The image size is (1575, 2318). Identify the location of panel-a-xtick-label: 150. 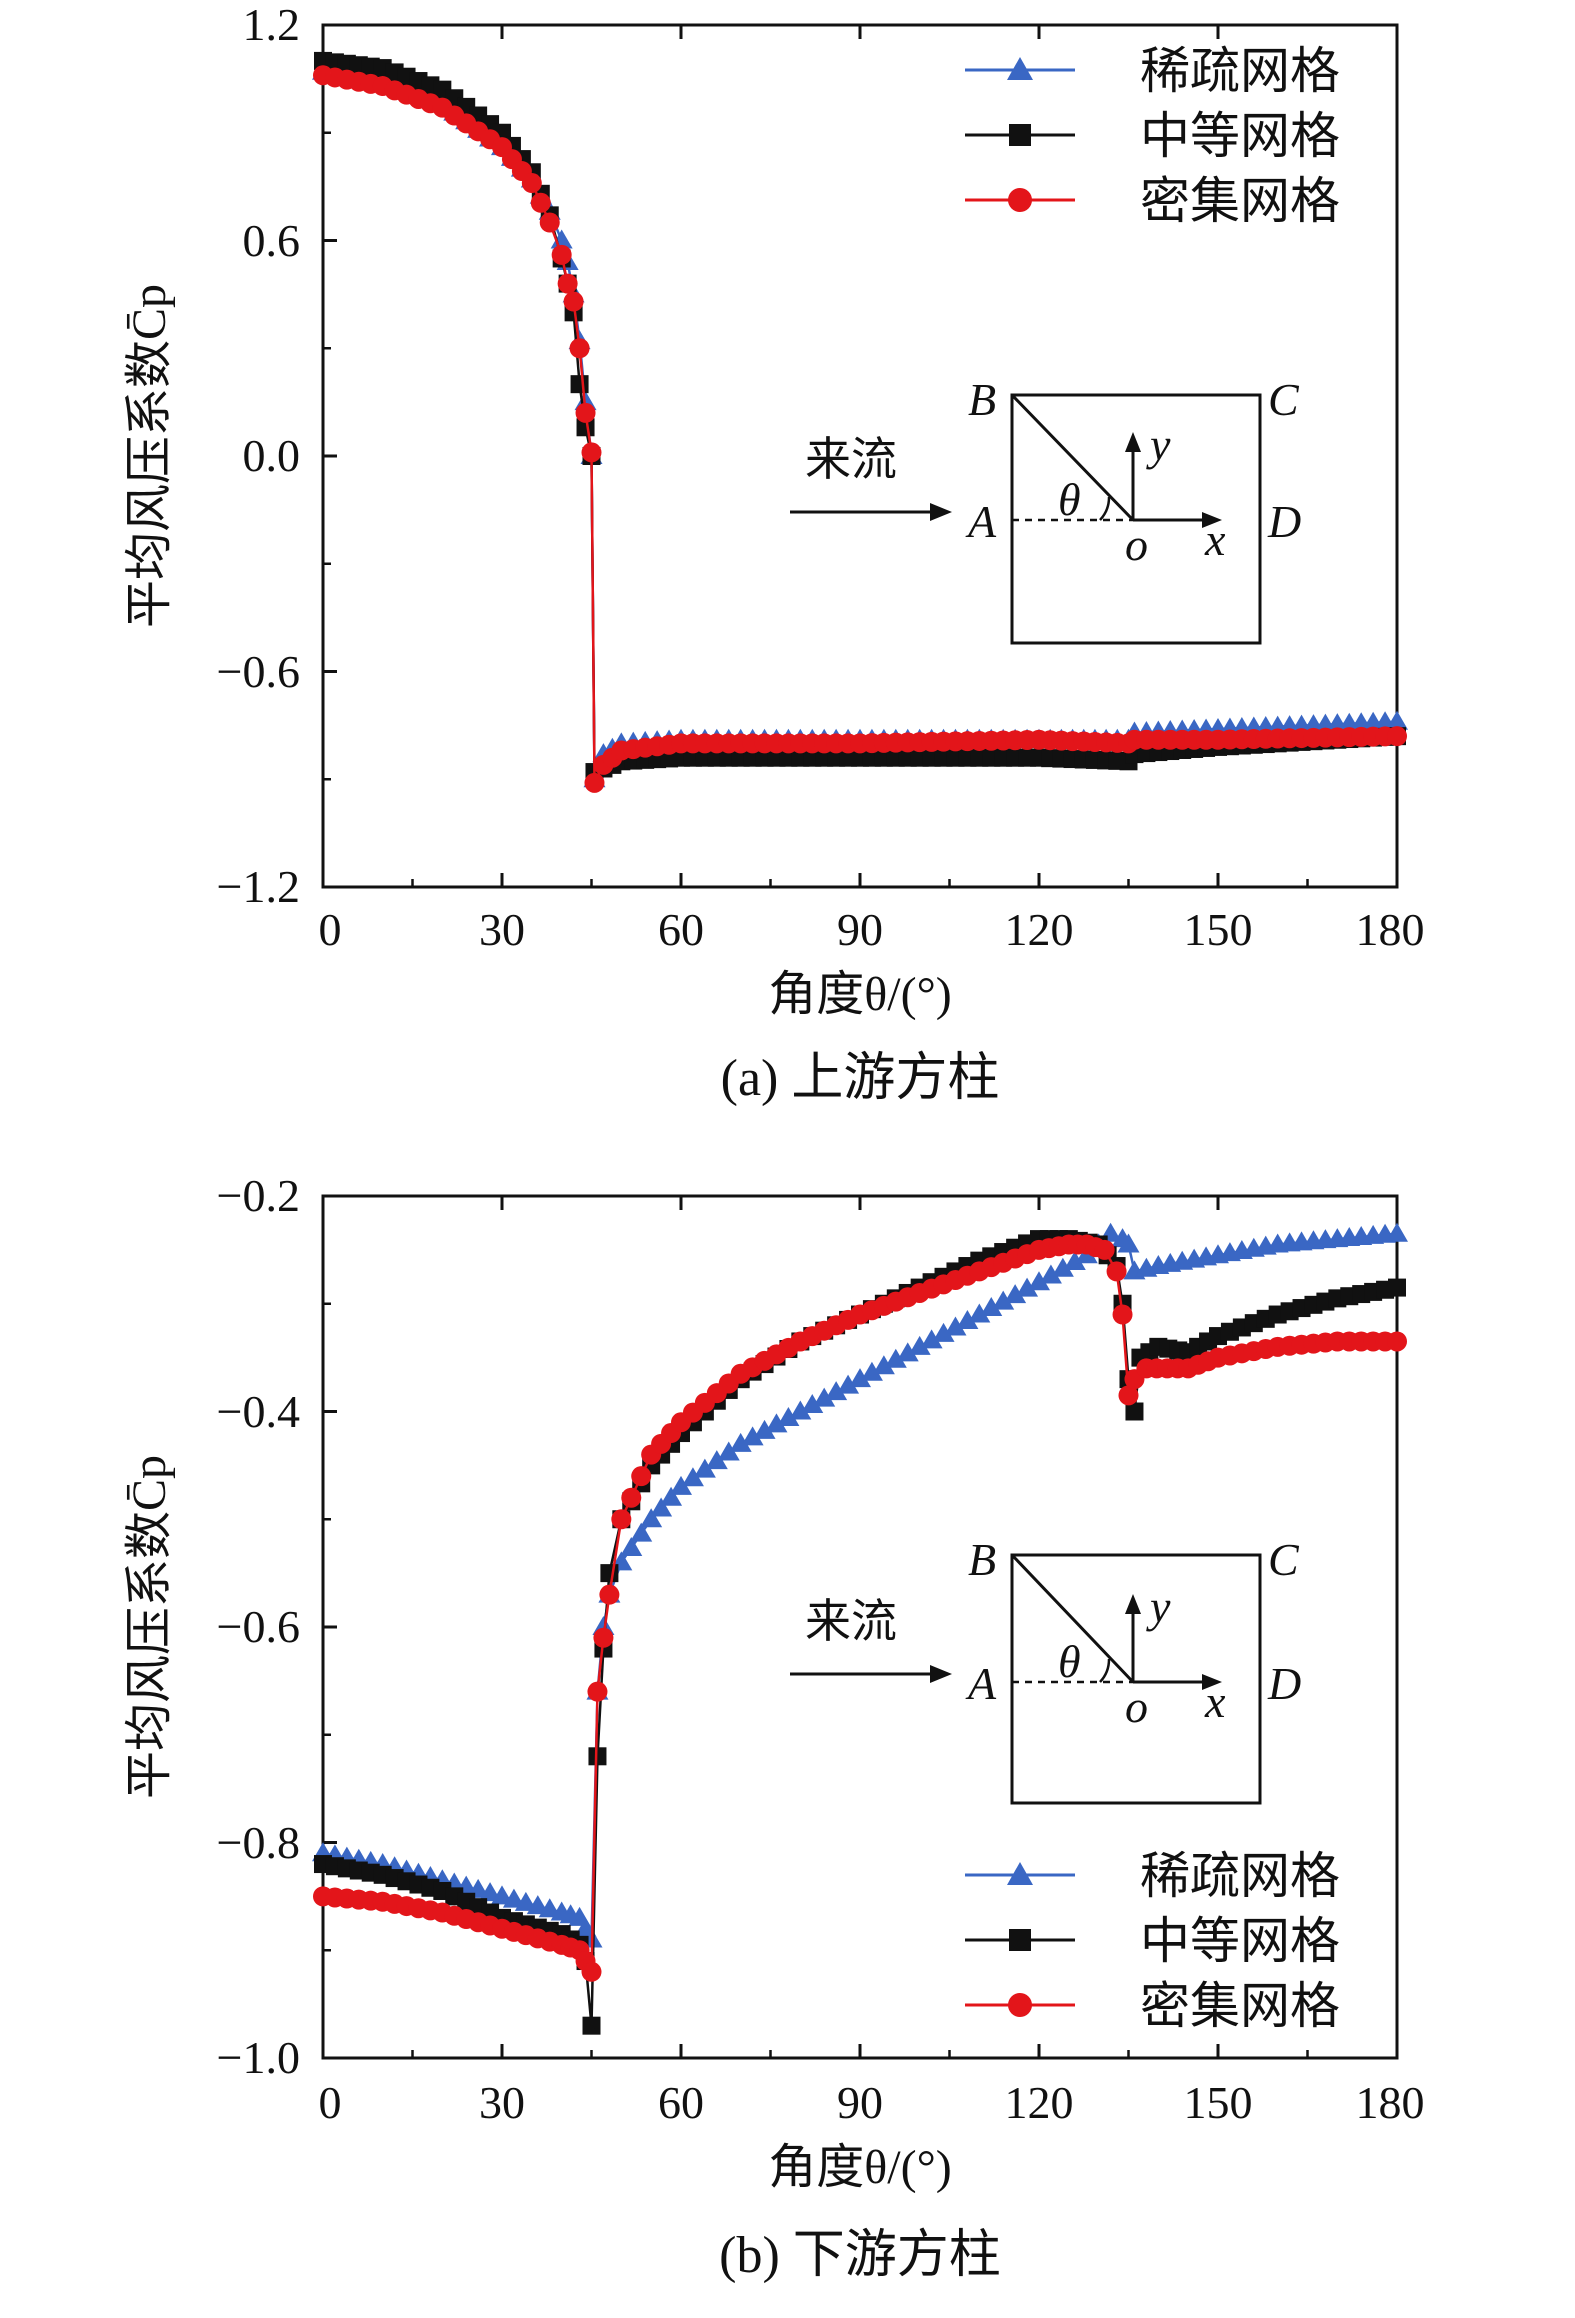
(1218, 929).